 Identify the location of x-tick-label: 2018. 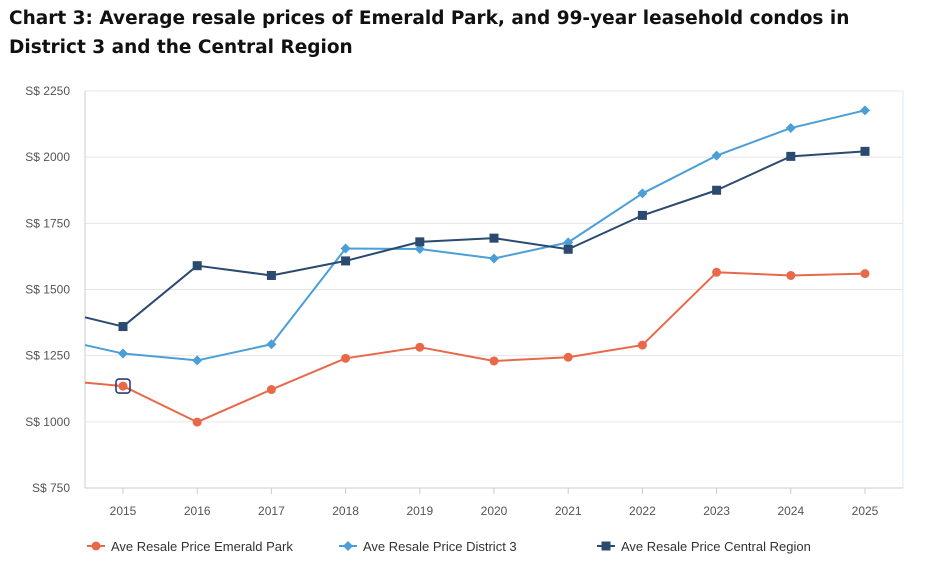
(345, 511).